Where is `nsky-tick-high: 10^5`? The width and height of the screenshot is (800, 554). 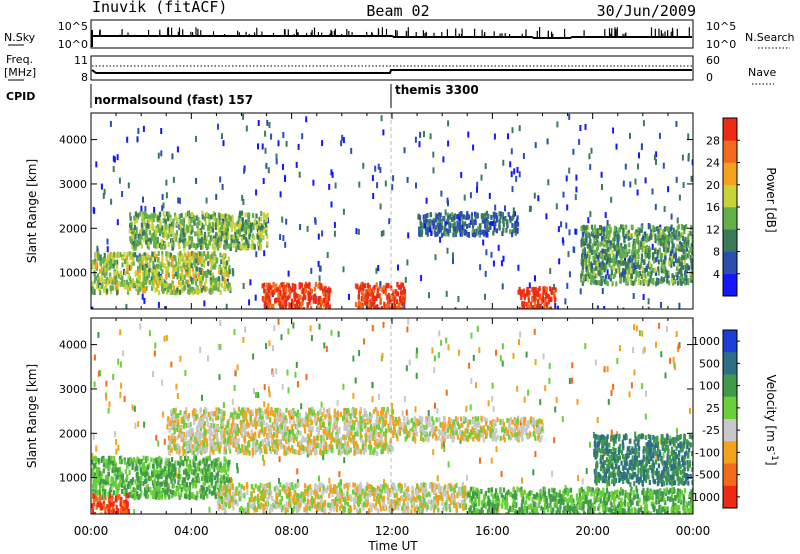
nsky-tick-high: 10^5 is located at coordinates (73, 26).